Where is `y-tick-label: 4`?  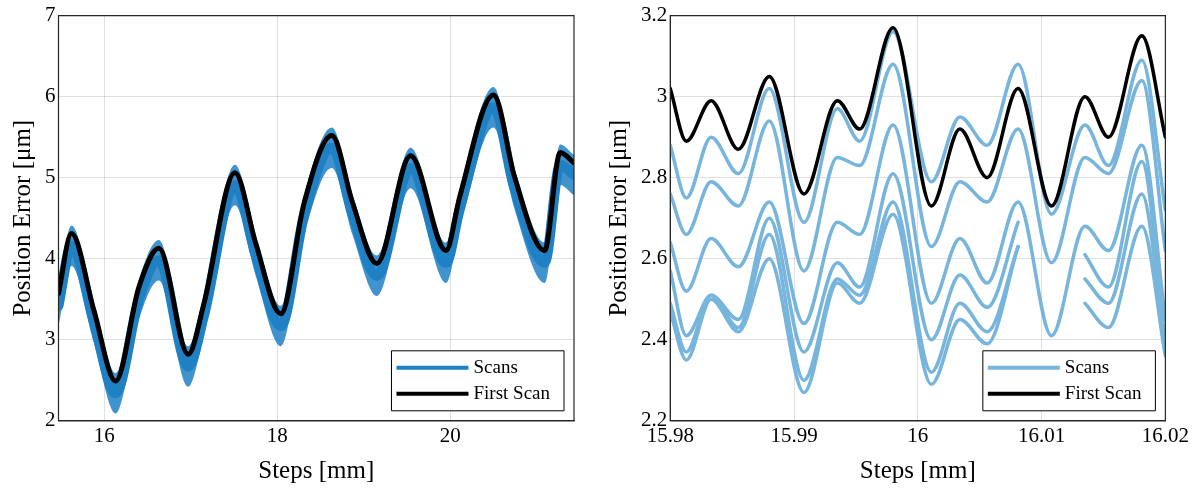
y-tick-label: 4 is located at coordinates (50, 257).